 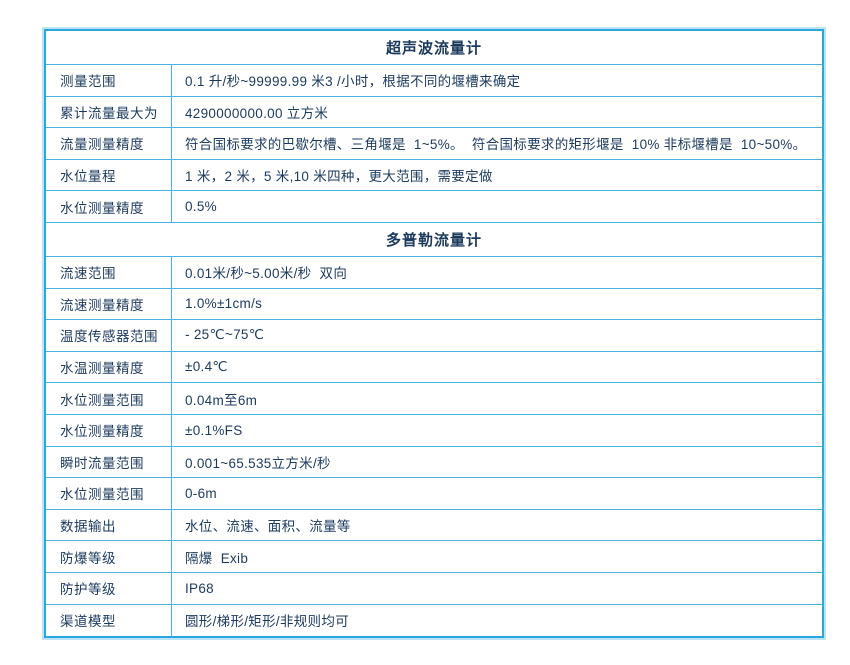 I want to click on spec-value: 0.01米/秒~5.00米/秒 双向, so click(x=266, y=274).